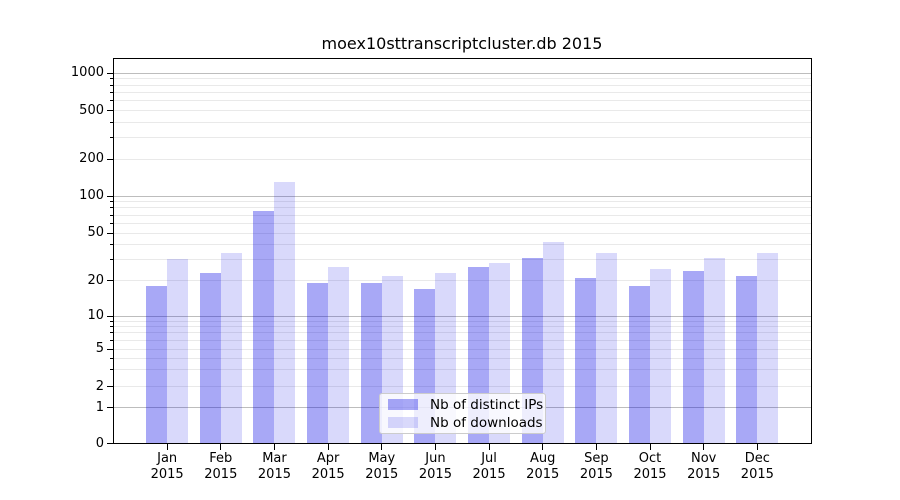 The height and width of the screenshot is (500, 900). Describe the element at coordinates (91, 159) in the screenshot. I see `y-tick-label: 200` at that location.